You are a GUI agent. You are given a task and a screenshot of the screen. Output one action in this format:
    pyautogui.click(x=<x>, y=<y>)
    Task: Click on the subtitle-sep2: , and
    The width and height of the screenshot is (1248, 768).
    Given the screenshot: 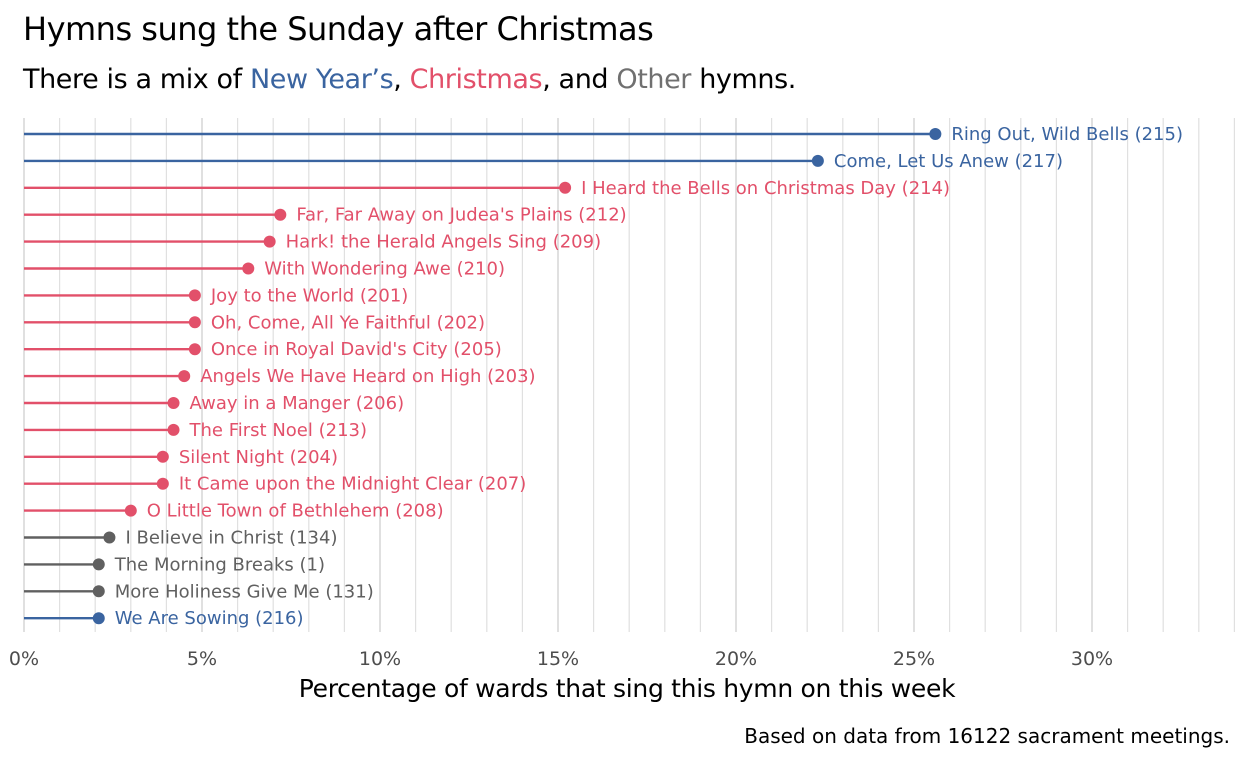 What is the action you would take?
    pyautogui.click(x=579, y=79)
    